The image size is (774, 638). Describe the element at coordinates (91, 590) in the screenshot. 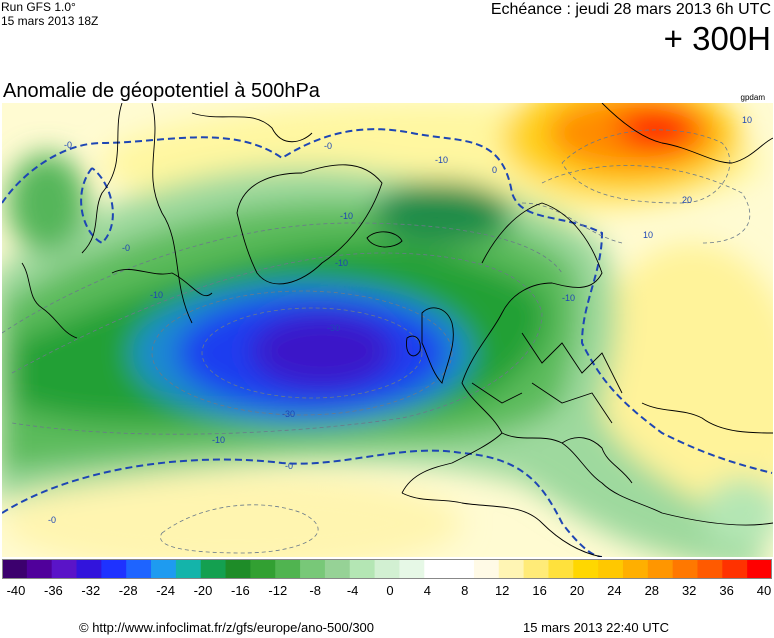

I see `scale-tick-label: -32` at that location.